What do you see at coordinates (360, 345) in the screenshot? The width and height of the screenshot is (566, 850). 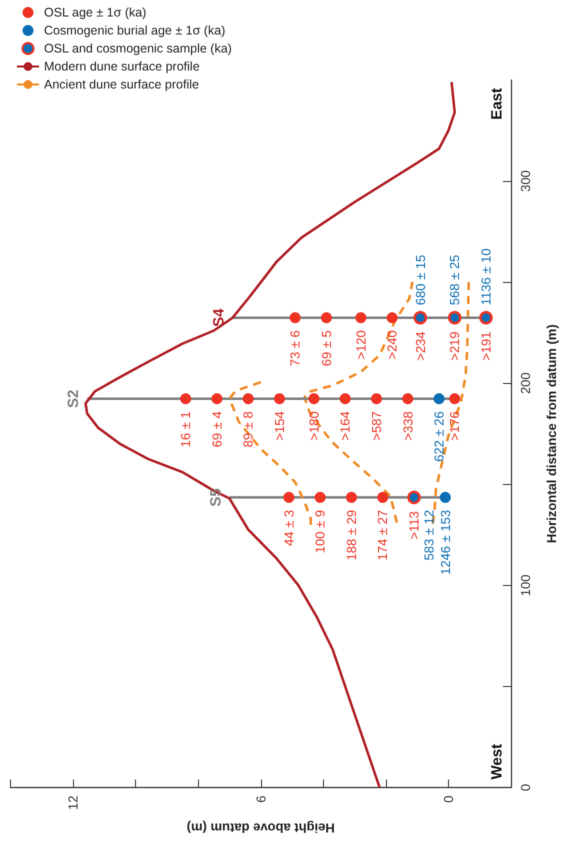 I see `data-label: >120` at bounding box center [360, 345].